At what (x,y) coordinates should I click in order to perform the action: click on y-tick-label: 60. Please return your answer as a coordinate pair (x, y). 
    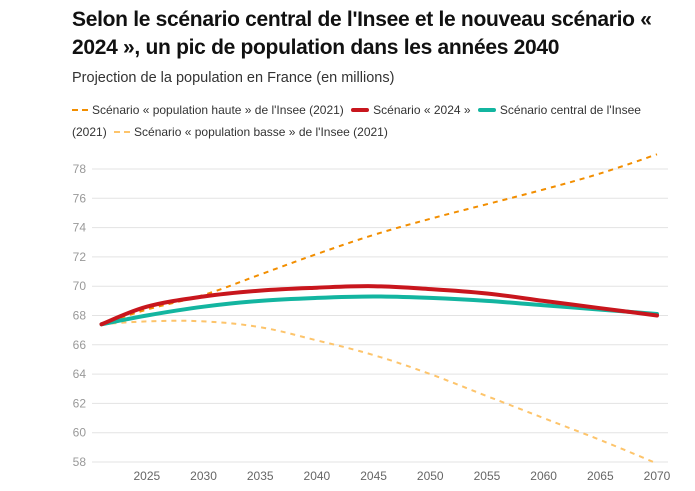
    Looking at the image, I should click on (80, 433).